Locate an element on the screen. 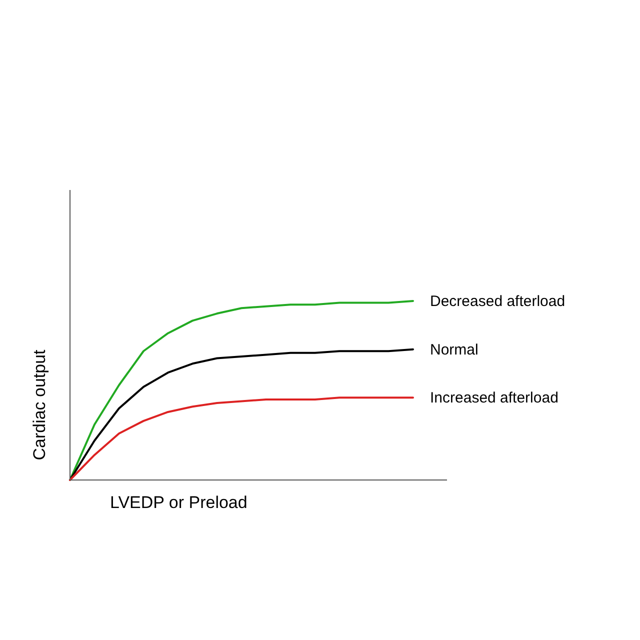  y-axis-title: Cardiac output is located at coordinates (39, 404).